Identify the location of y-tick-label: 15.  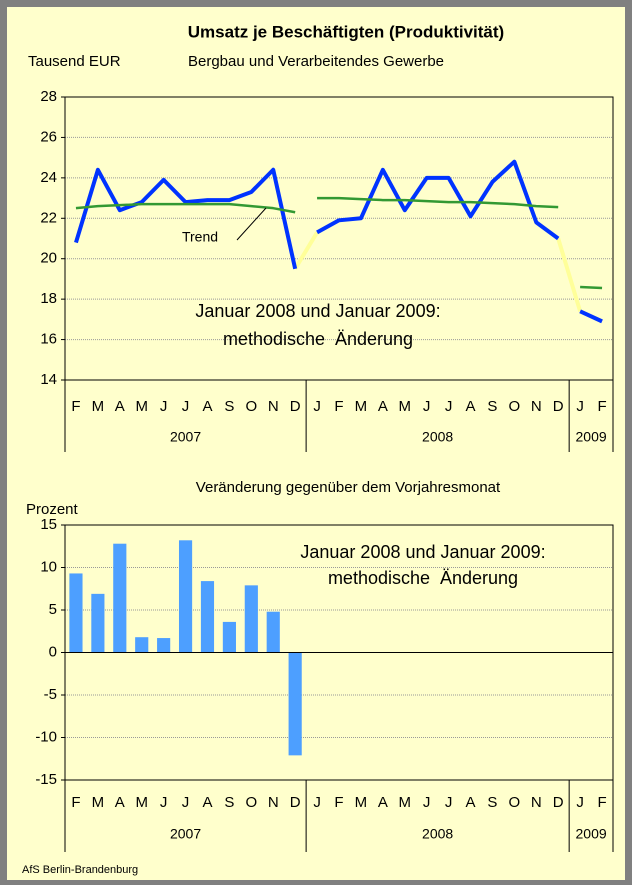
(48, 524).